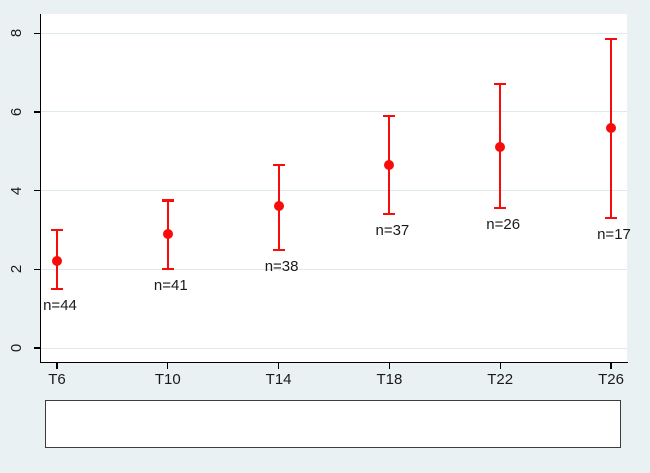 The height and width of the screenshot is (473, 650). Describe the element at coordinates (278, 165) in the screenshot. I see `errorbar-cap-top-T14` at that location.